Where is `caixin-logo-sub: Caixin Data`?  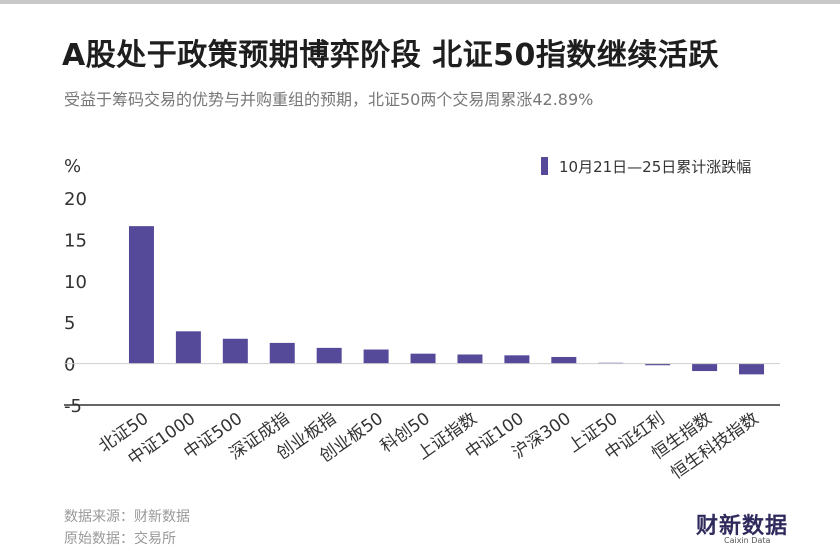 caixin-logo-sub: Caixin Data is located at coordinates (747, 540).